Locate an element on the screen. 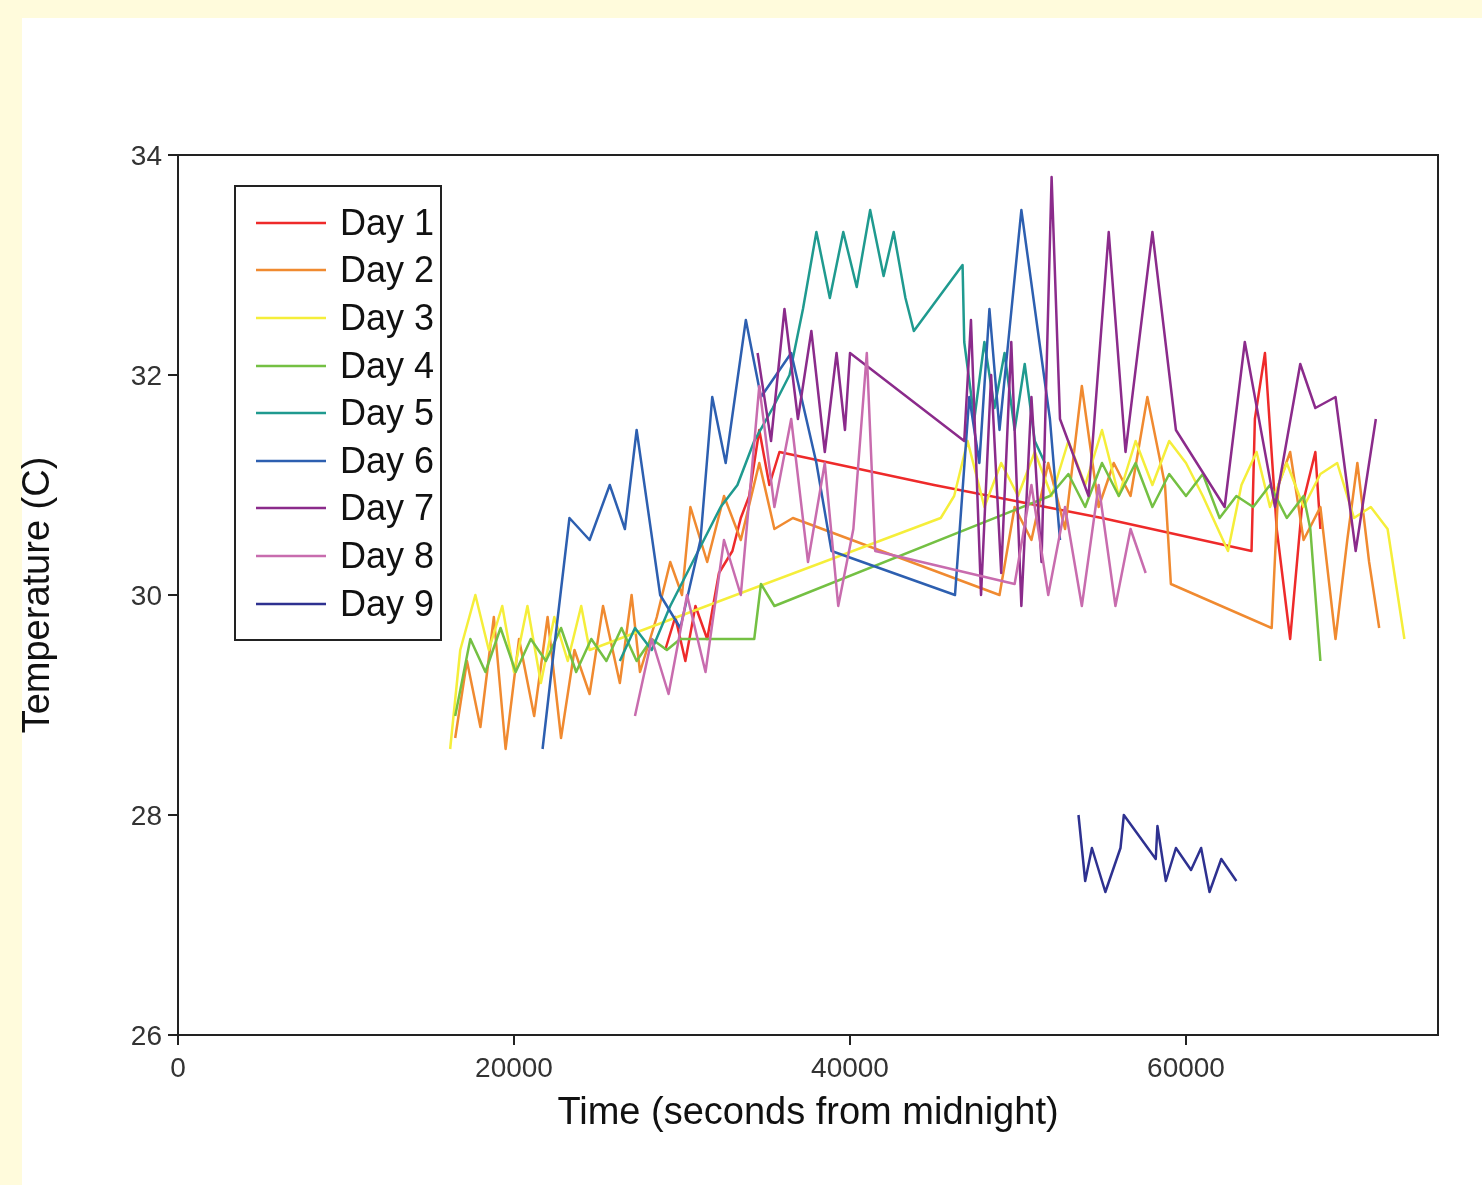 The image size is (1482, 1185). x-tick-label: 60000 is located at coordinates (1186, 1067).